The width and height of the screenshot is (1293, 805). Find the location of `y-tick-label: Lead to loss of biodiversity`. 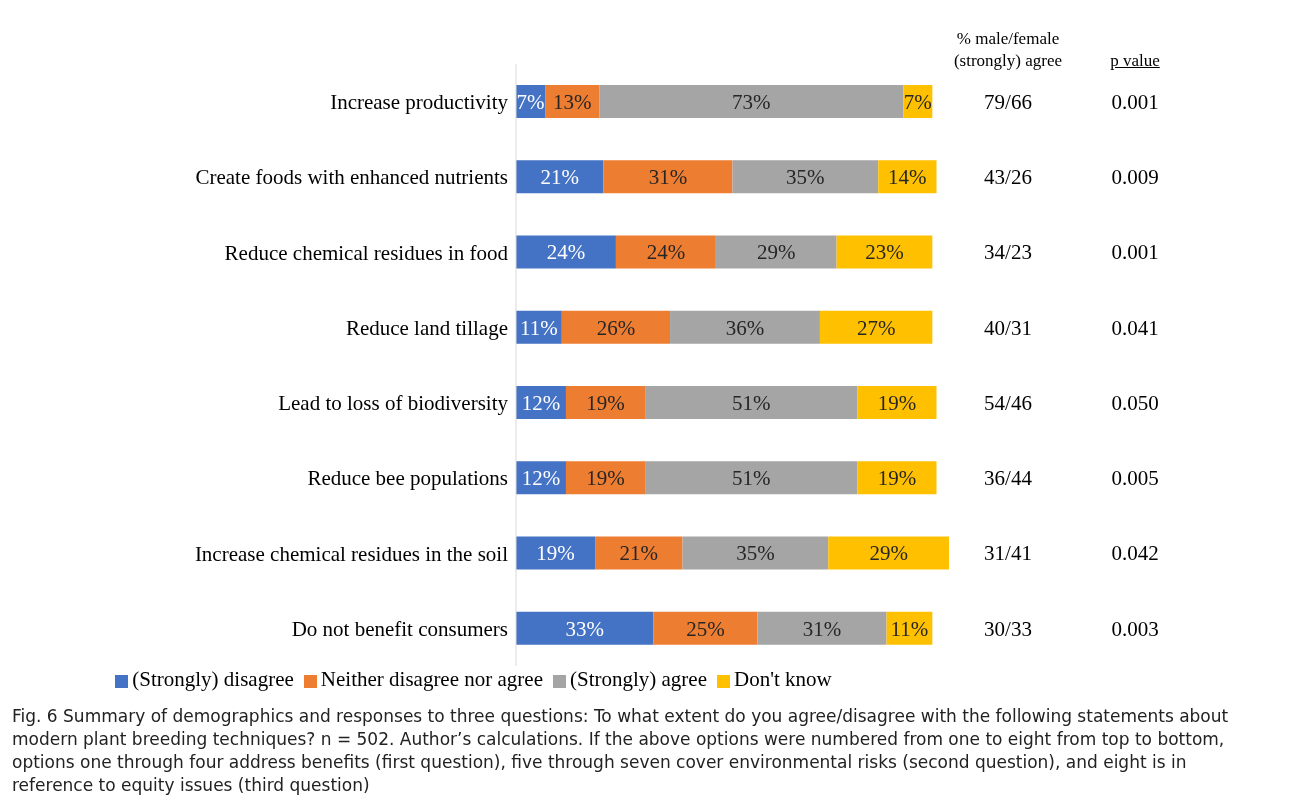

y-tick-label: Lead to loss of biodiversity is located at coordinates (393, 403).